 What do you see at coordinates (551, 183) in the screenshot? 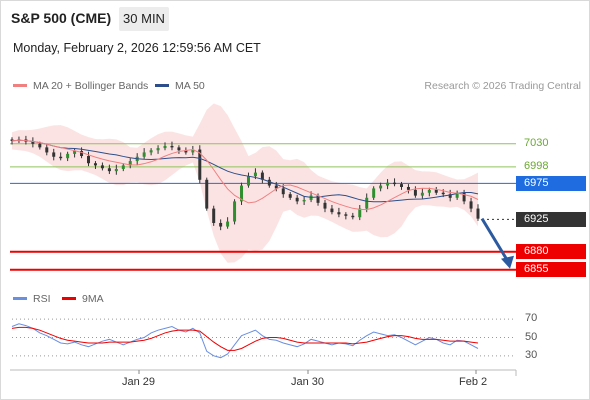
I see `level-label-6975: 6975` at bounding box center [551, 183].